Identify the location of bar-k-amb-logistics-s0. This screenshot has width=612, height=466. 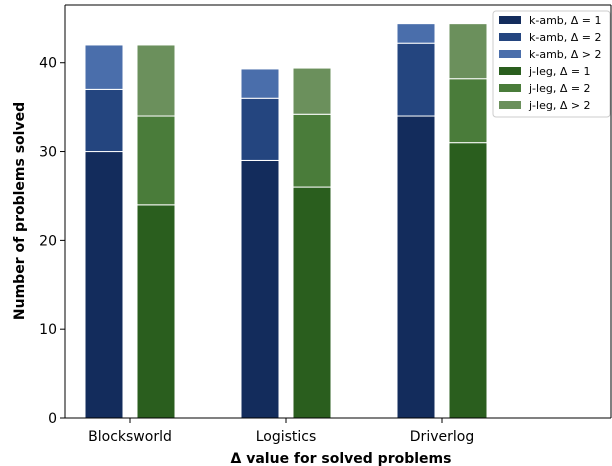
(260, 289).